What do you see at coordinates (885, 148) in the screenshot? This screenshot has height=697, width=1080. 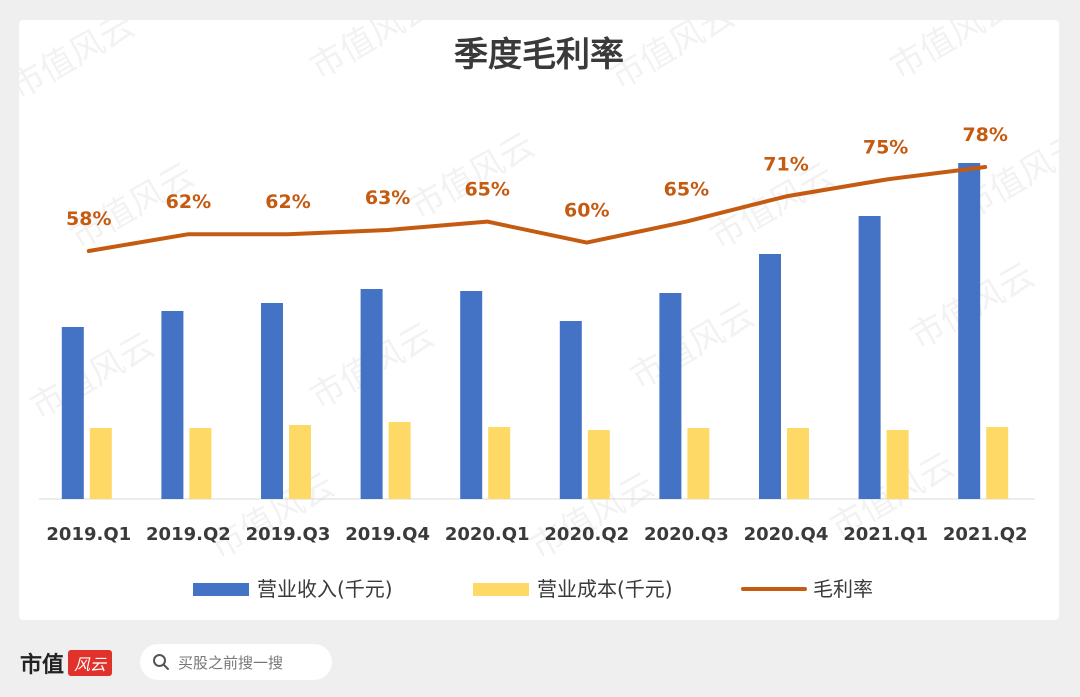 I see `margin-data-label: 75%` at bounding box center [885, 148].